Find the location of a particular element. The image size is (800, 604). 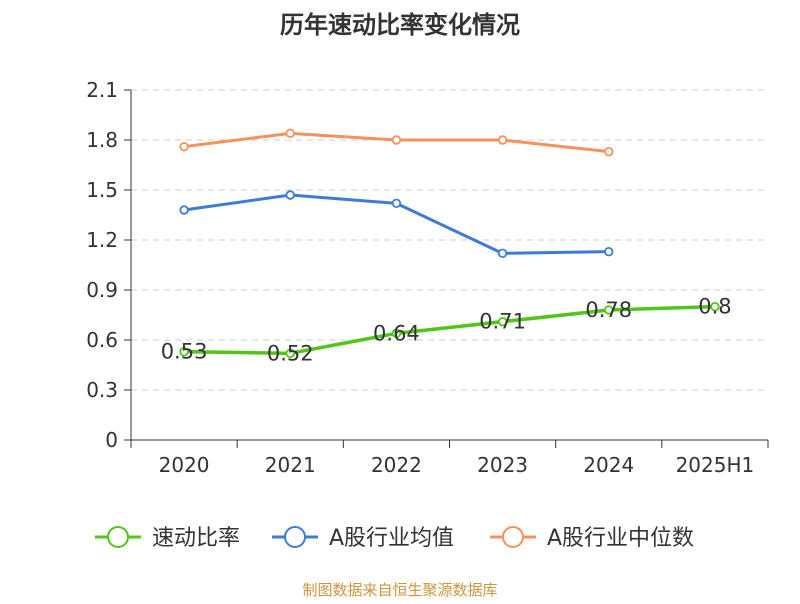

data-label: 0.53 is located at coordinates (184, 352).